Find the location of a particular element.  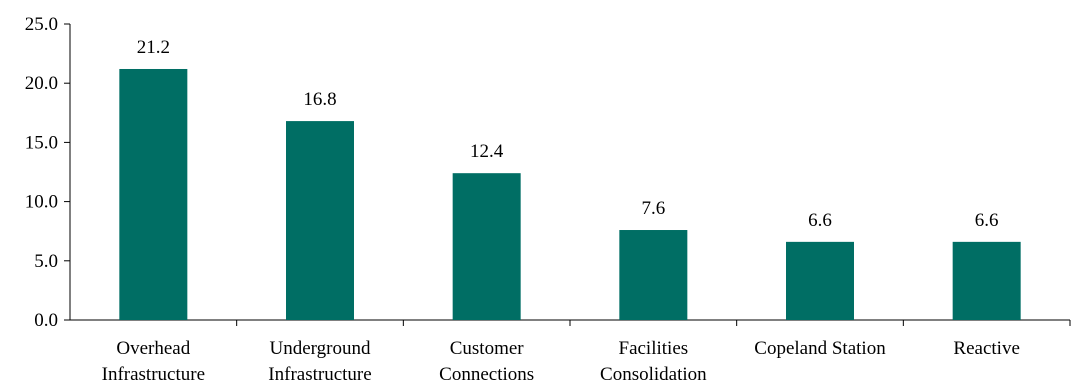

category-label-4: Consolidation is located at coordinates (653, 373).